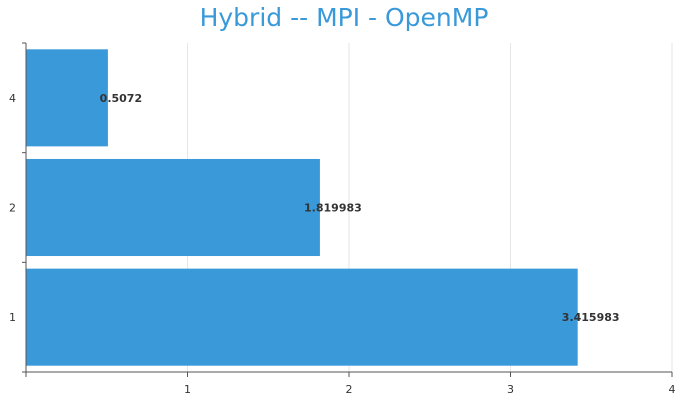 This screenshot has height=404, width=689. I want to click on x-tick-label-1: 1, so click(187, 389).